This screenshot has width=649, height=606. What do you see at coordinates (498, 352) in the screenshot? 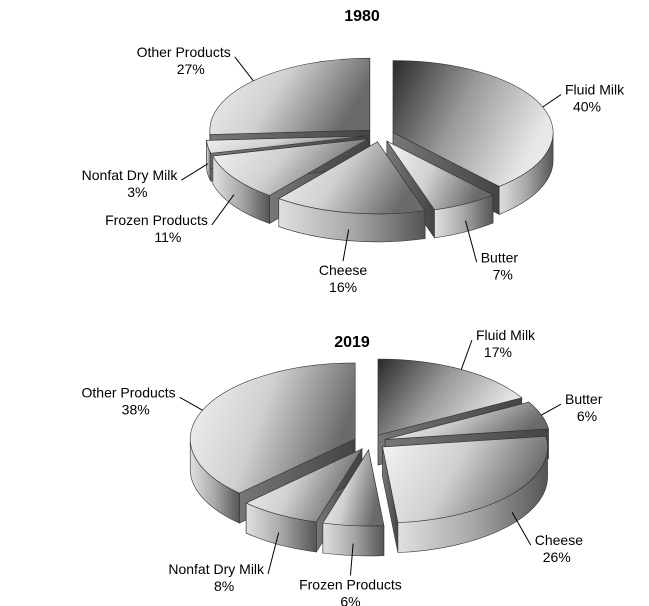
I see `slice-value-label: 17%` at bounding box center [498, 352].